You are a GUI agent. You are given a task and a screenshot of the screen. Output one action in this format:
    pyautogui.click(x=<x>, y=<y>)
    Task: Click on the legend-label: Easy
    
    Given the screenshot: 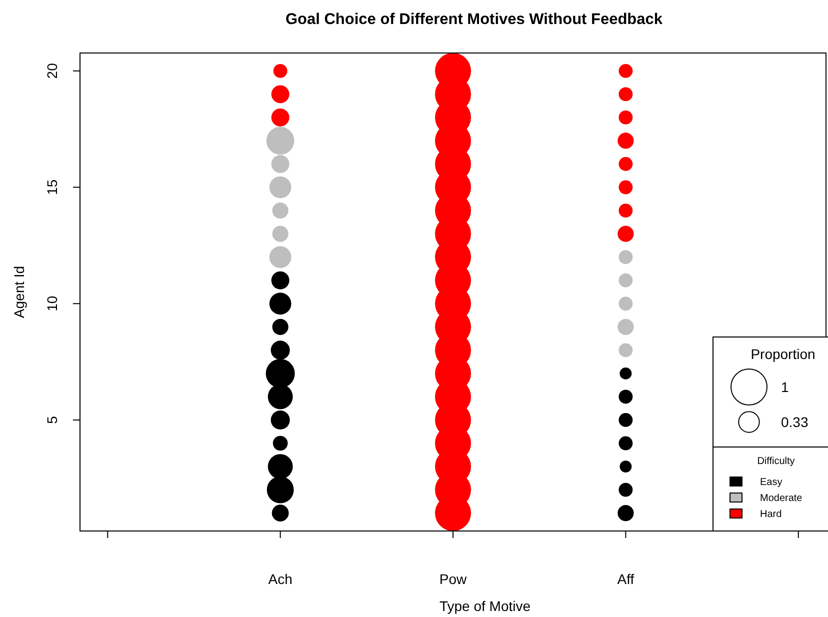 What is the action you would take?
    pyautogui.click(x=771, y=482)
    